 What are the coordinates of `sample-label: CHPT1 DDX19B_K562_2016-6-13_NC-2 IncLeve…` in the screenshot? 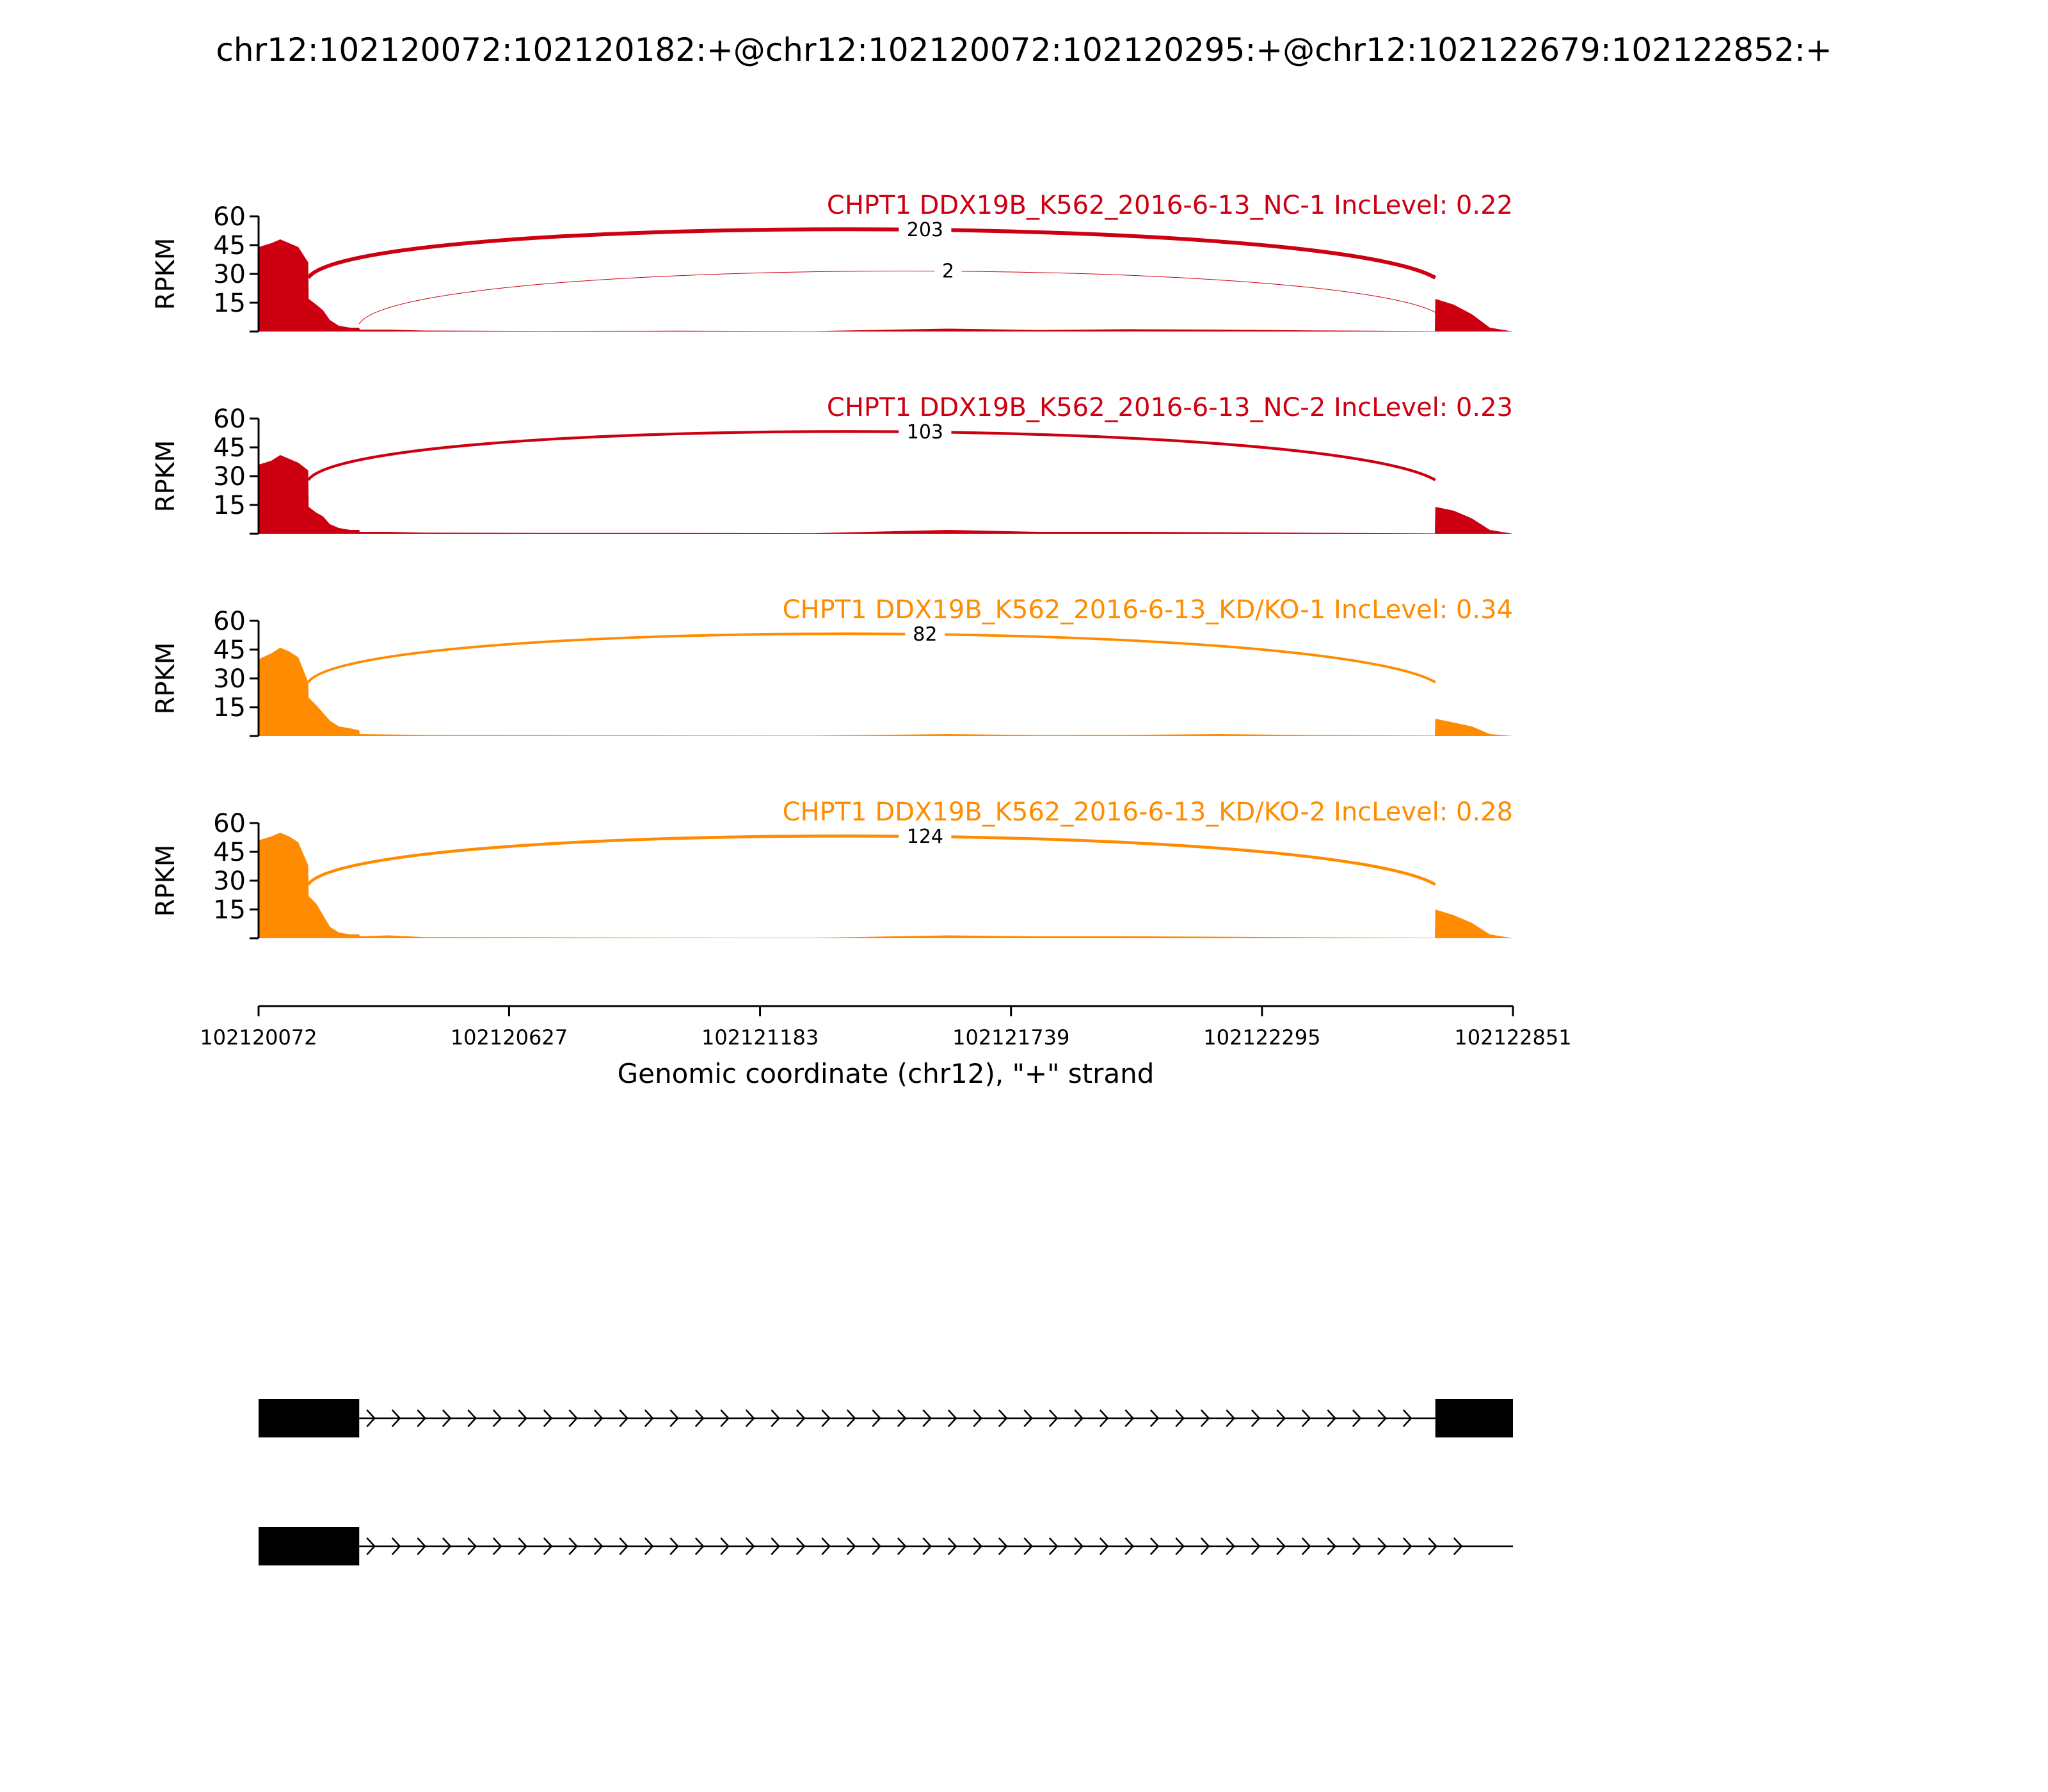 It's located at (1170, 407).